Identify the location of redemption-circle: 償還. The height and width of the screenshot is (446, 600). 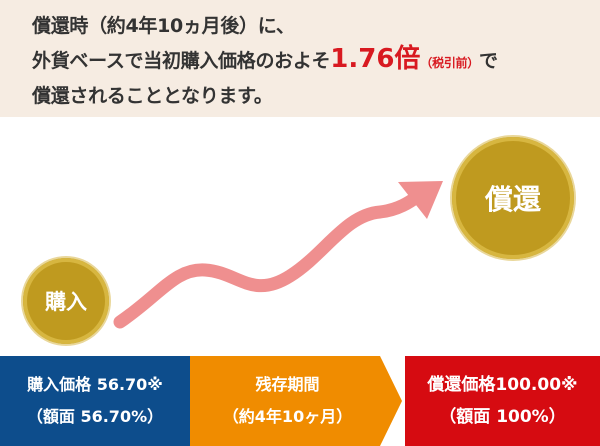
(513, 198).